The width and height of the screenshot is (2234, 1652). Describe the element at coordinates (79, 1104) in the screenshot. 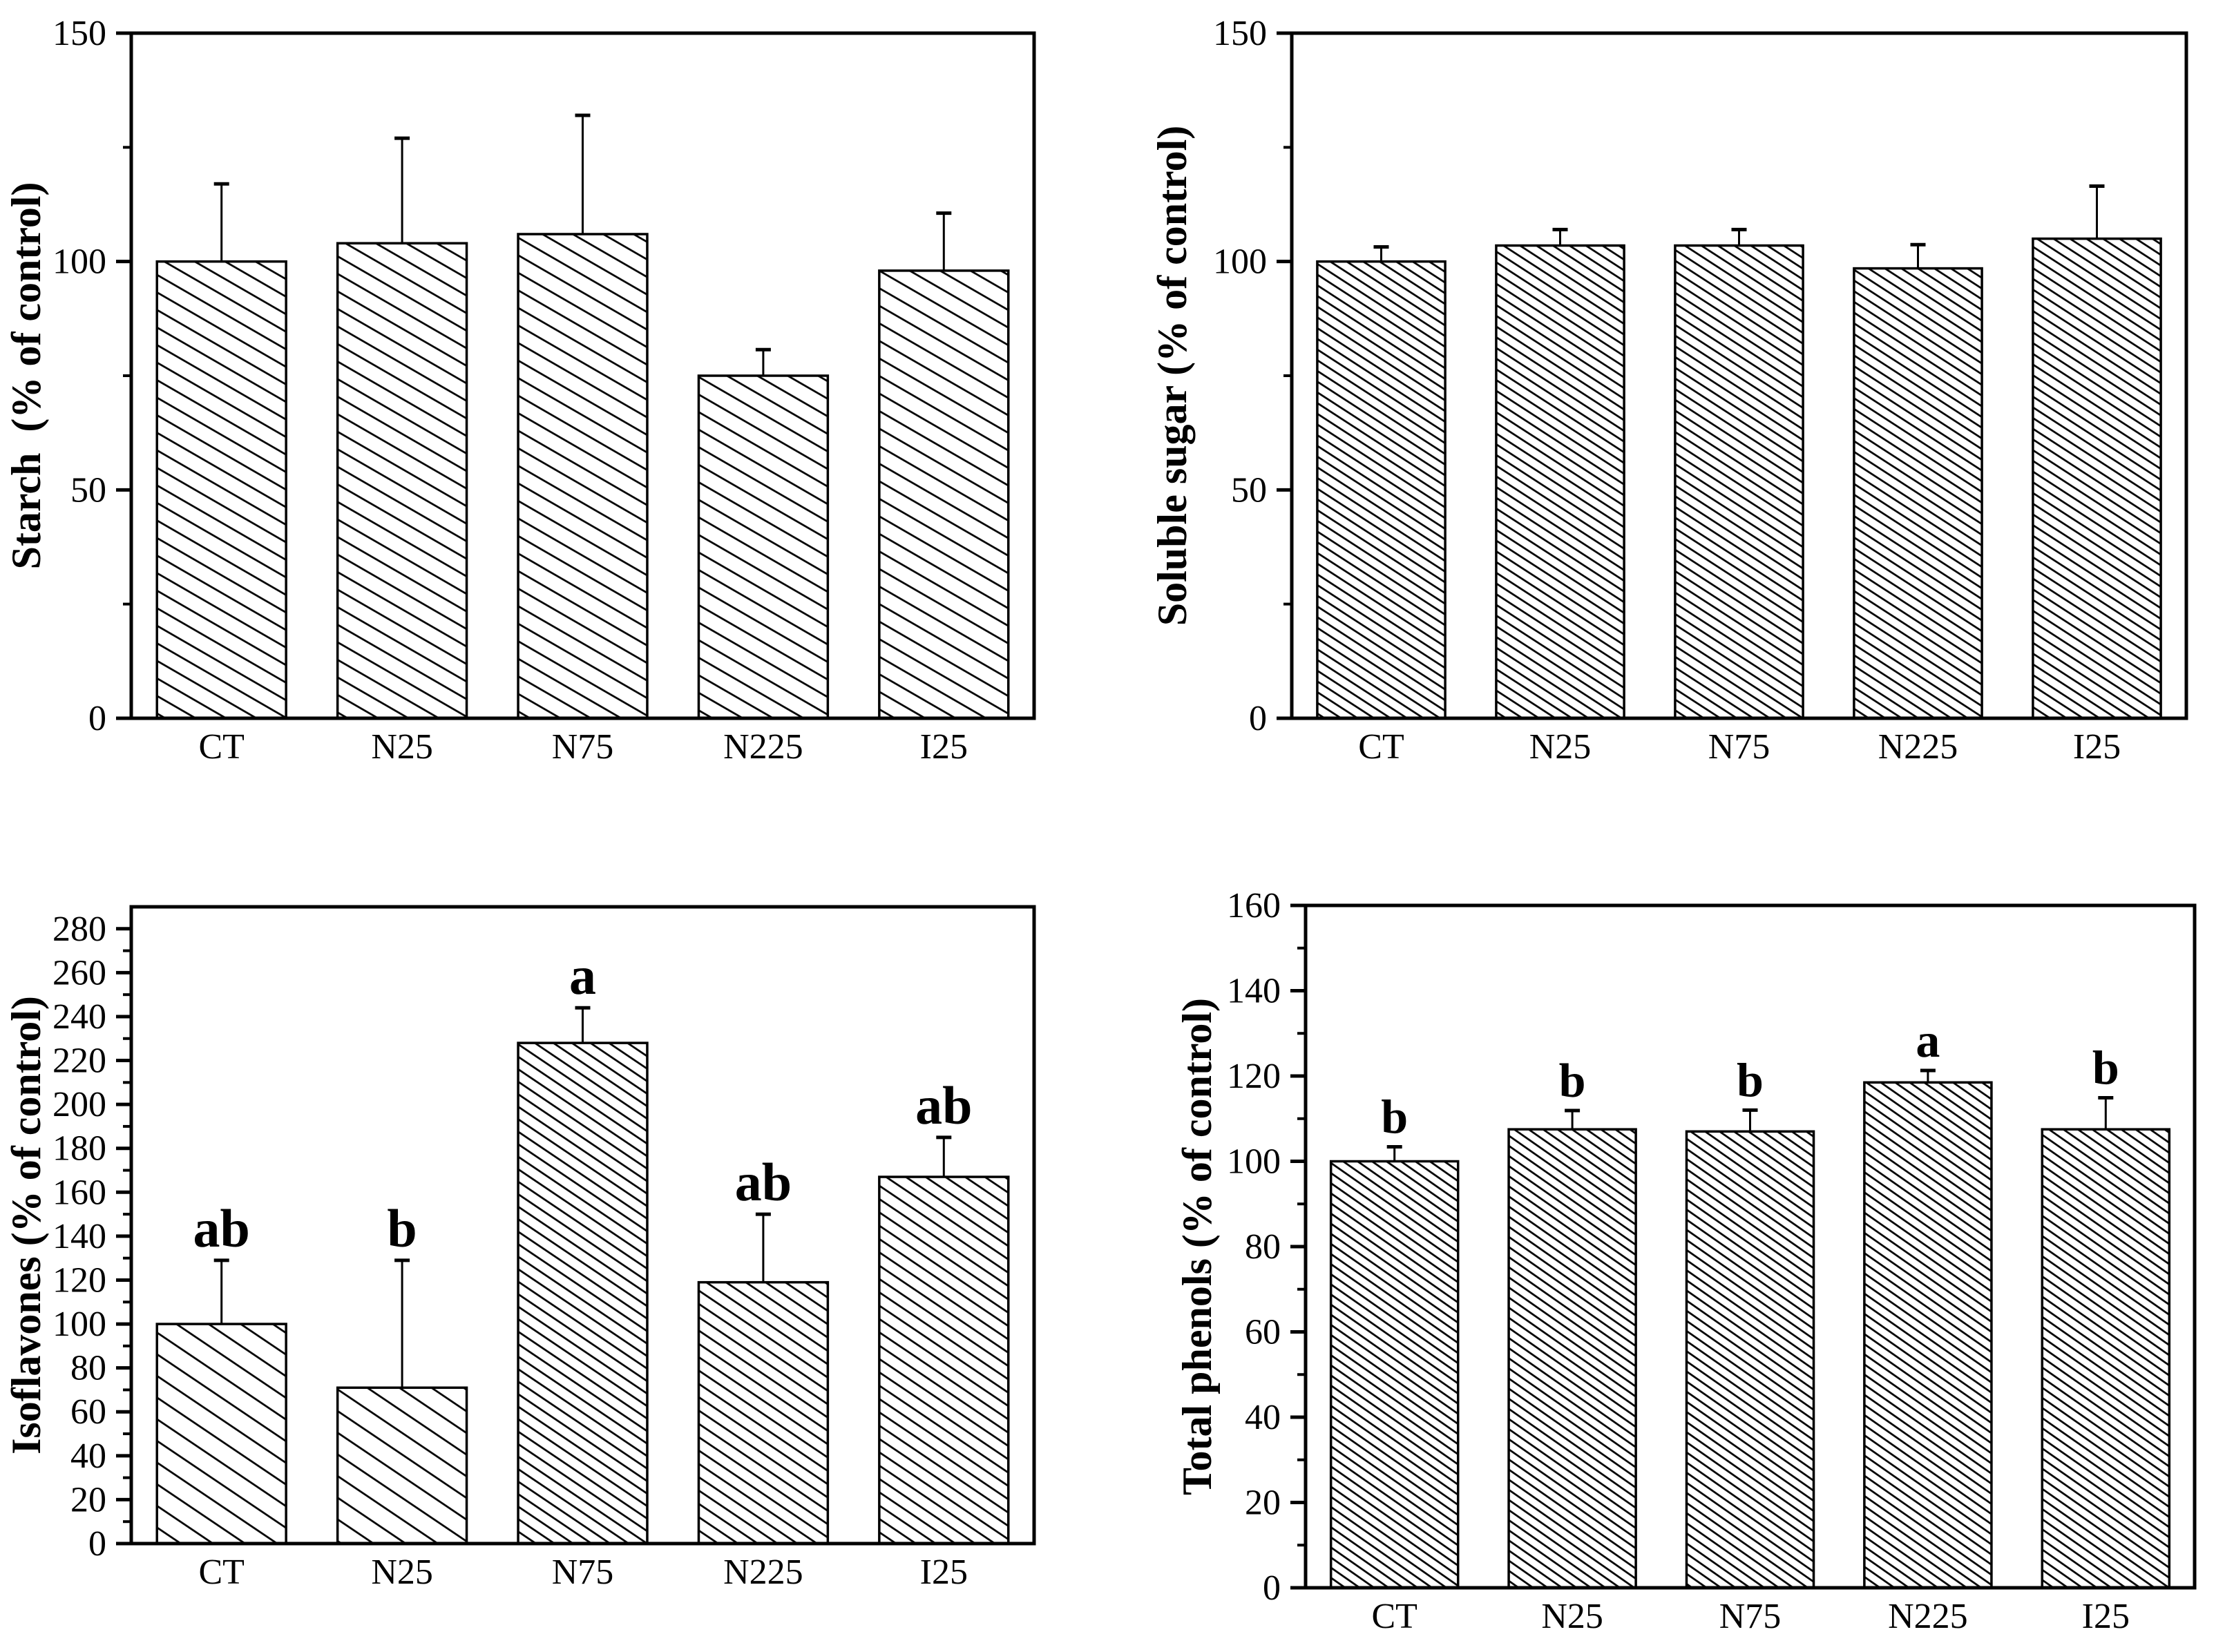

I see `y-tick-label: 200` at that location.